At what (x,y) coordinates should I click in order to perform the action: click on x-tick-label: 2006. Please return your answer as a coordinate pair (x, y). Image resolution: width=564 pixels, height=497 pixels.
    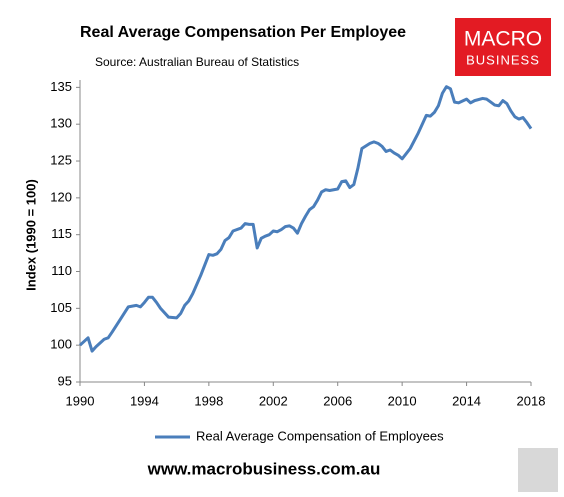
    Looking at the image, I should click on (337, 400).